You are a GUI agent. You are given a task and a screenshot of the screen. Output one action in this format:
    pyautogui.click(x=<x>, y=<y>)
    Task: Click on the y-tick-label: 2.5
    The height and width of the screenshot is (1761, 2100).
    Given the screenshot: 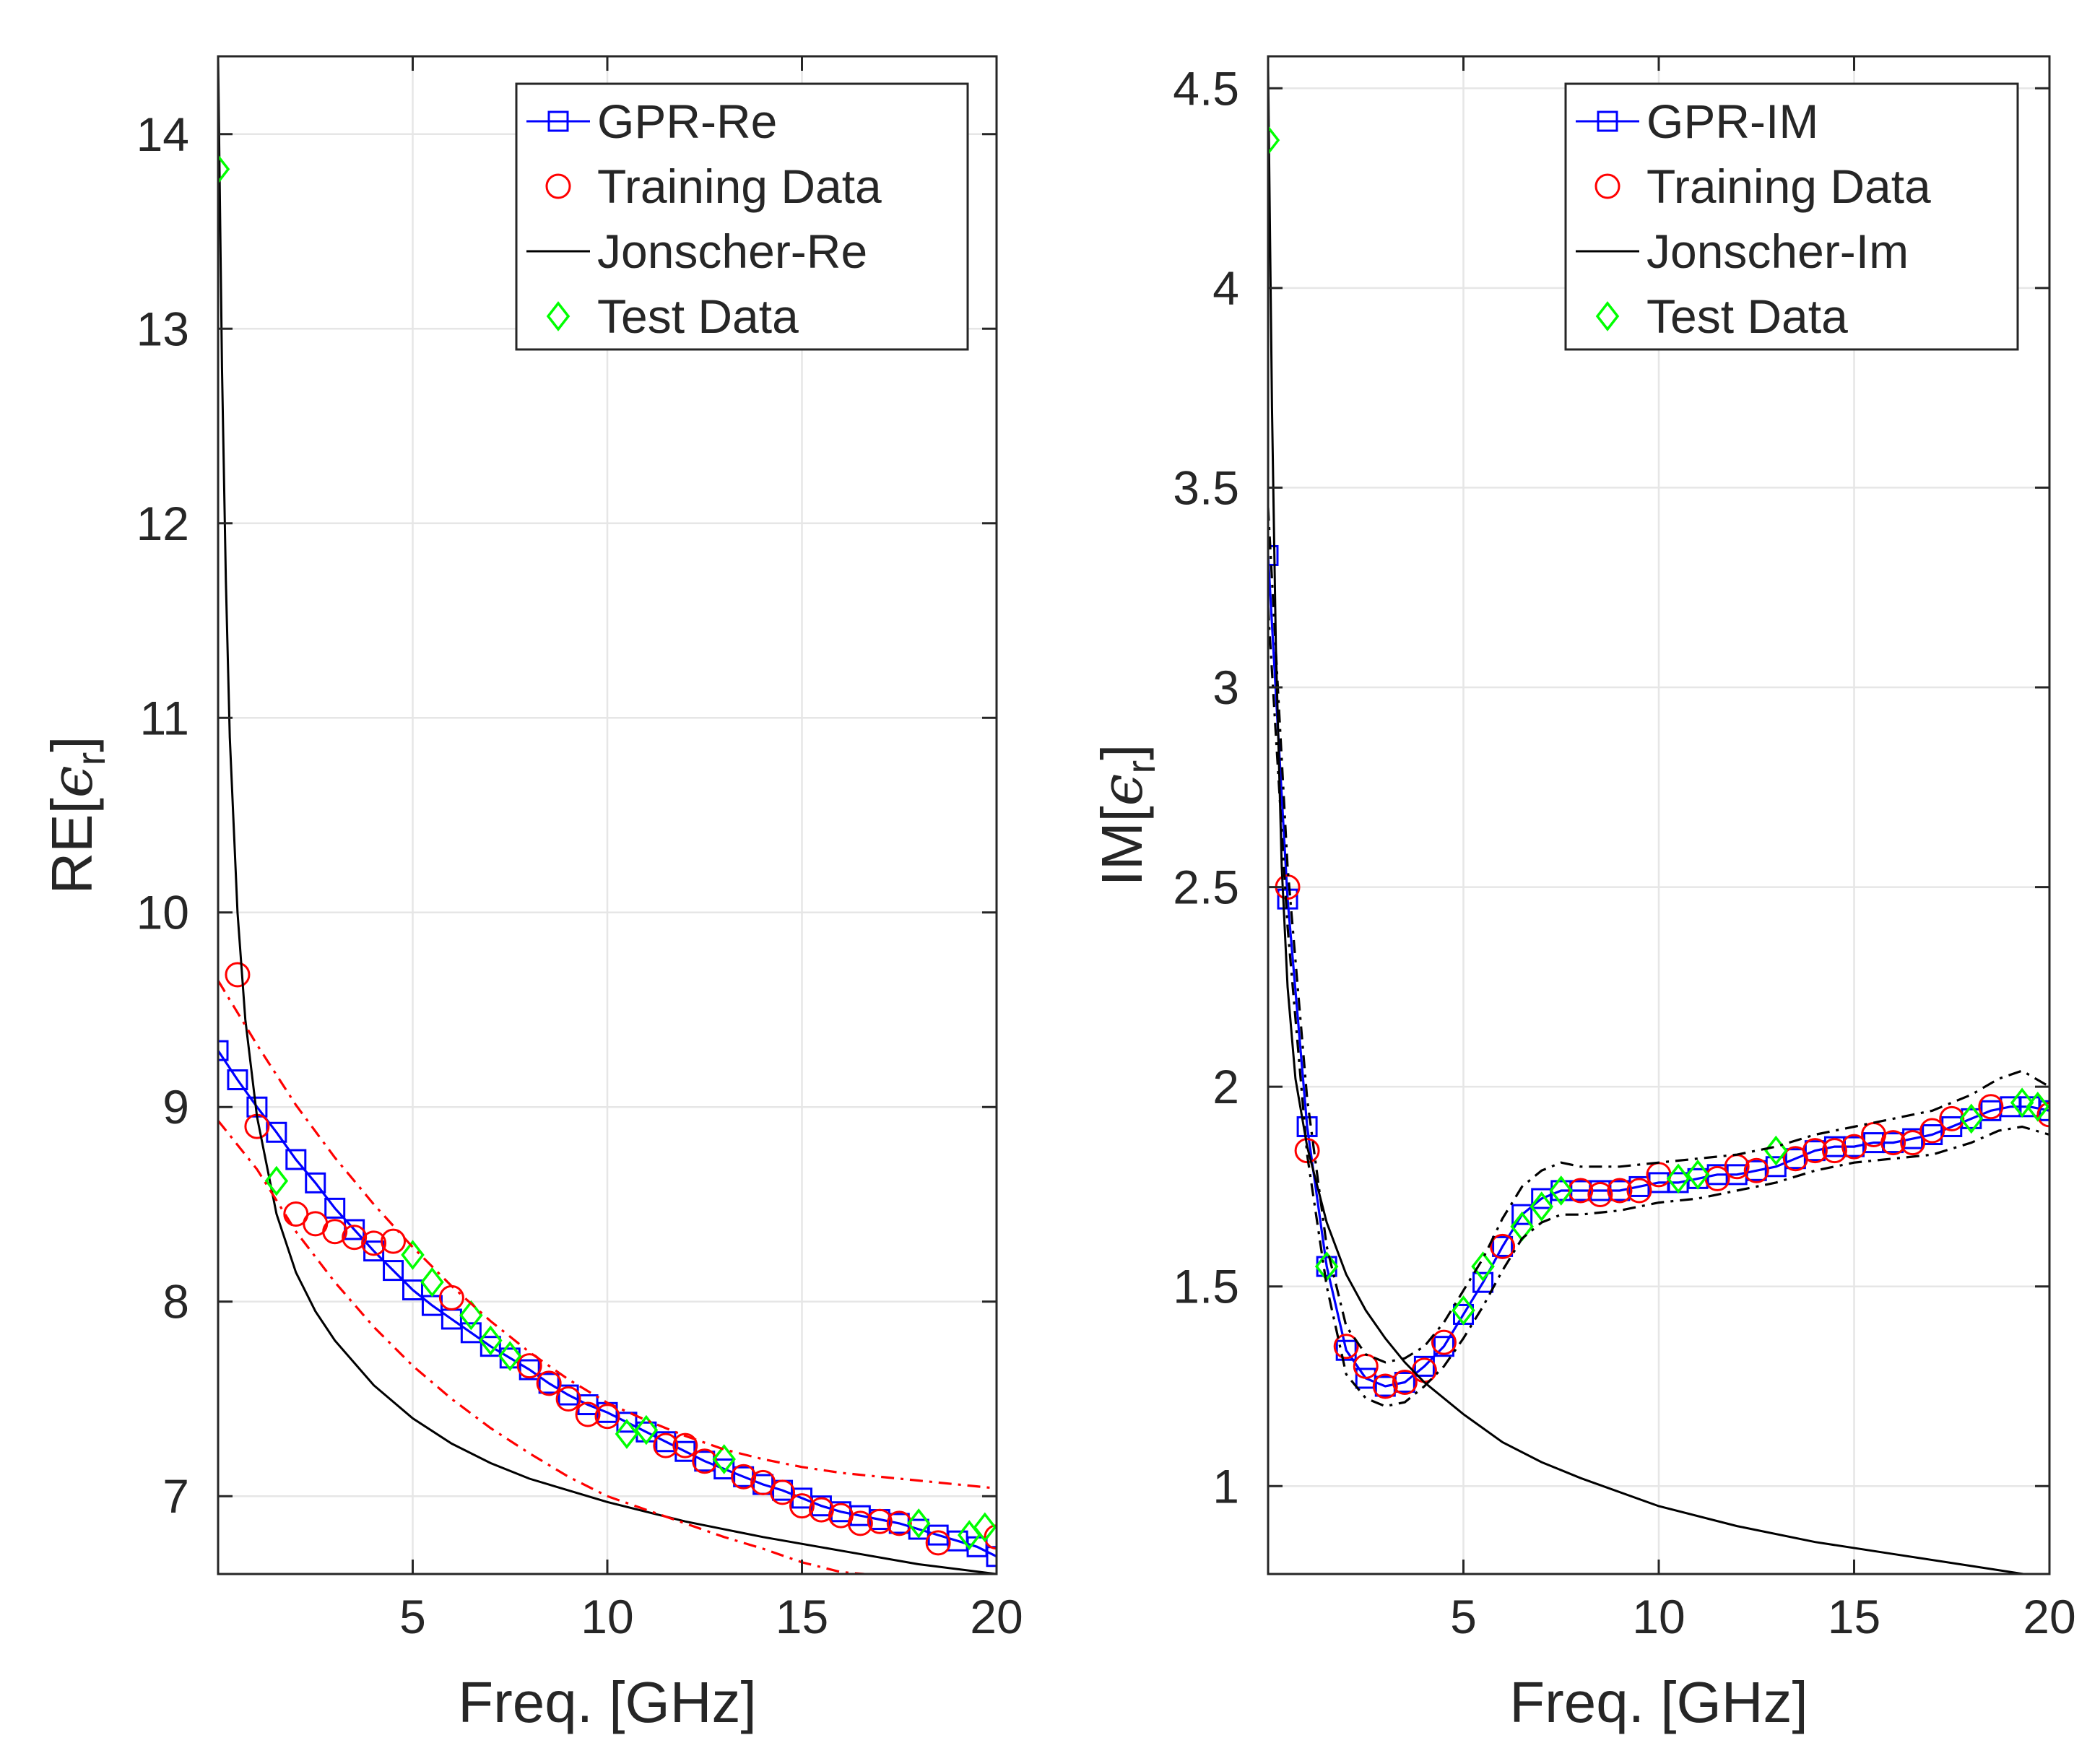 What is the action you would take?
    pyautogui.click(x=1206, y=887)
    